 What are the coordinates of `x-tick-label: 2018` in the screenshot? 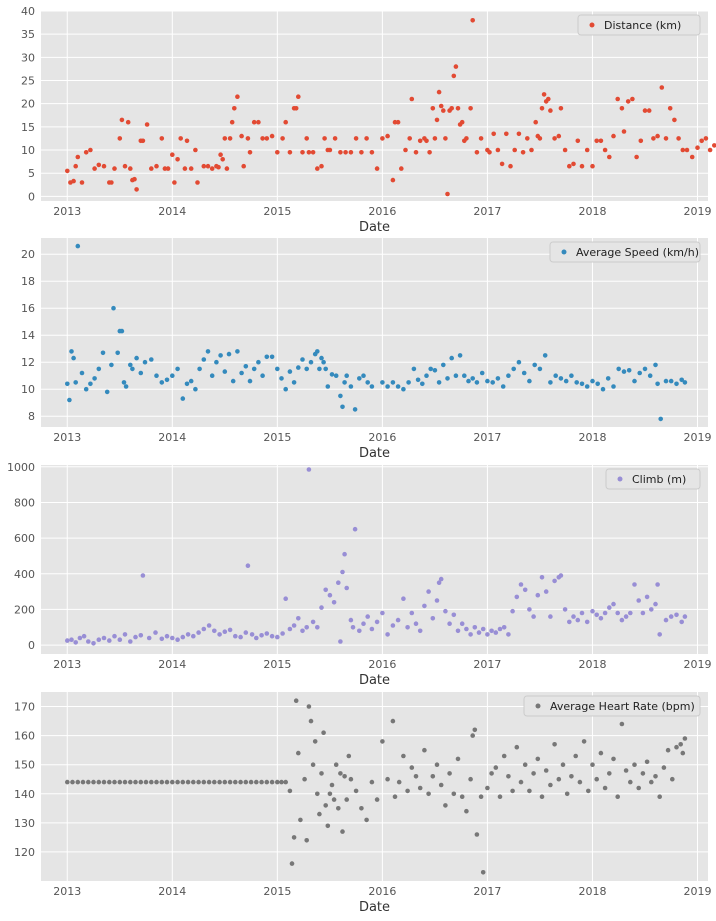 It's located at (592, 211).